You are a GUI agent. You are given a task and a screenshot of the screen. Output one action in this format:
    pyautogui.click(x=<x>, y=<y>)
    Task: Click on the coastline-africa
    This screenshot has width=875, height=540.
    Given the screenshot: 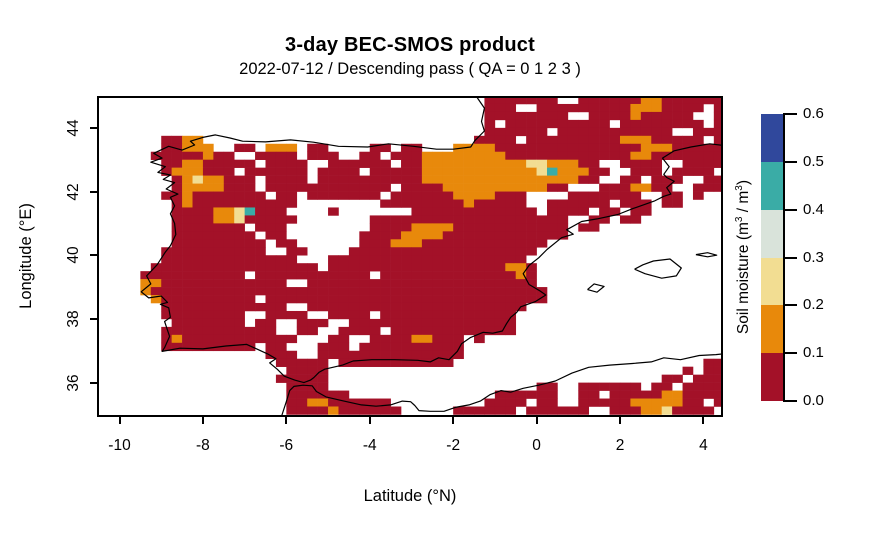 What is the action you would take?
    pyautogui.click(x=501, y=385)
    